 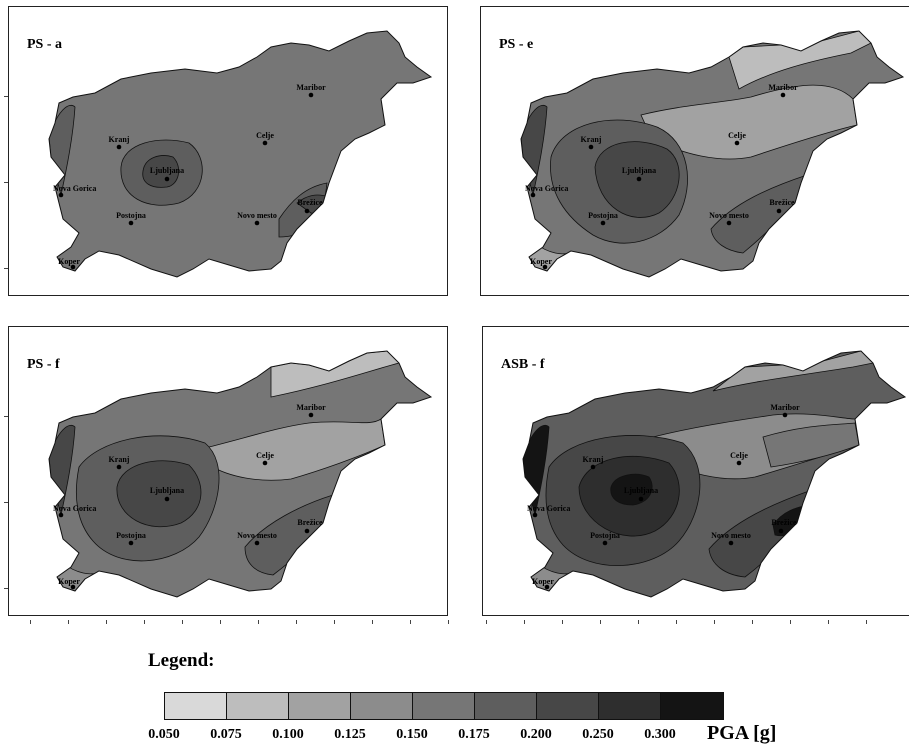 I want to click on legend-tick-label: 0.250, so click(x=598, y=734).